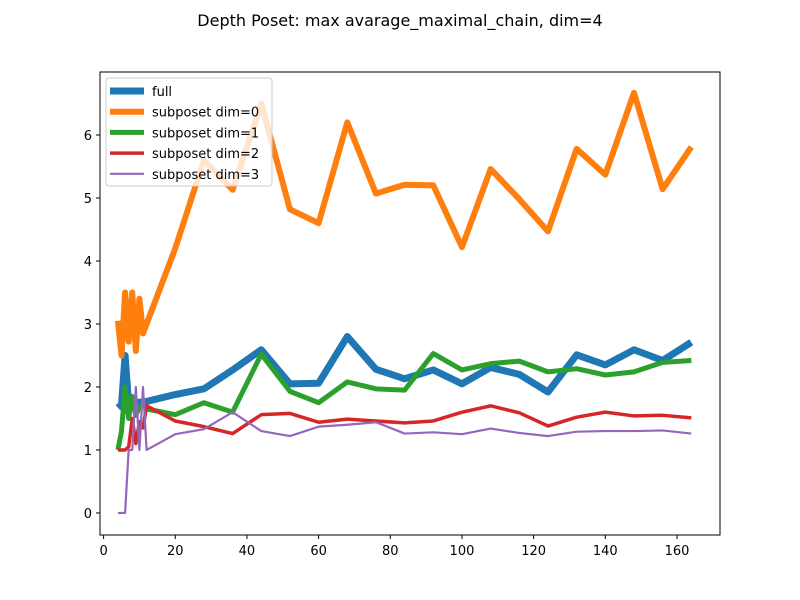 The width and height of the screenshot is (800, 600). I want to click on legend-box, so click(189, 132).